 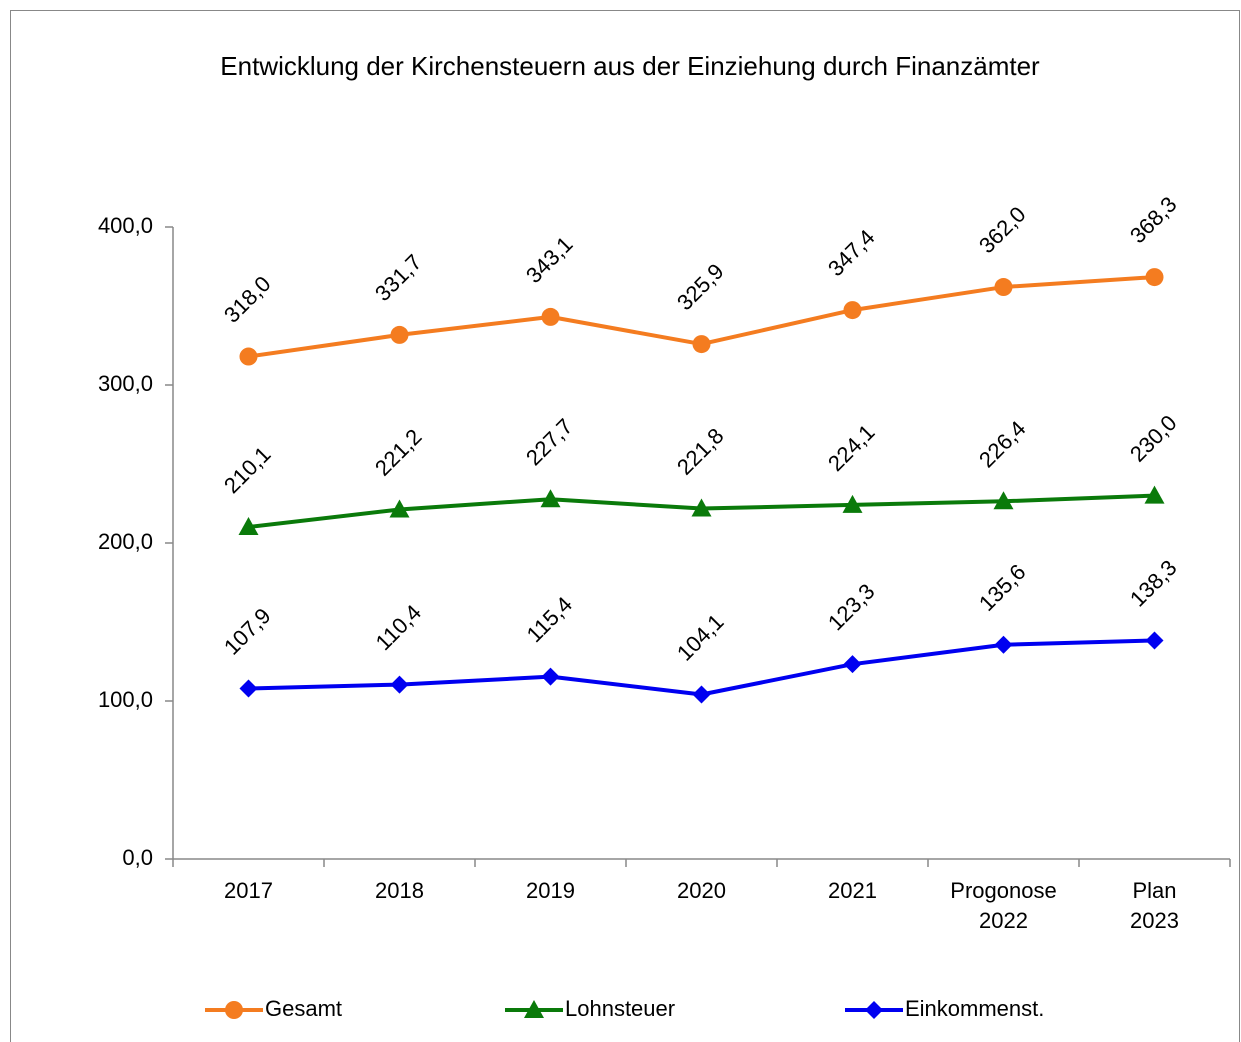 What do you see at coordinates (303, 1008) in the screenshot?
I see `legend-label: Gesamt` at bounding box center [303, 1008].